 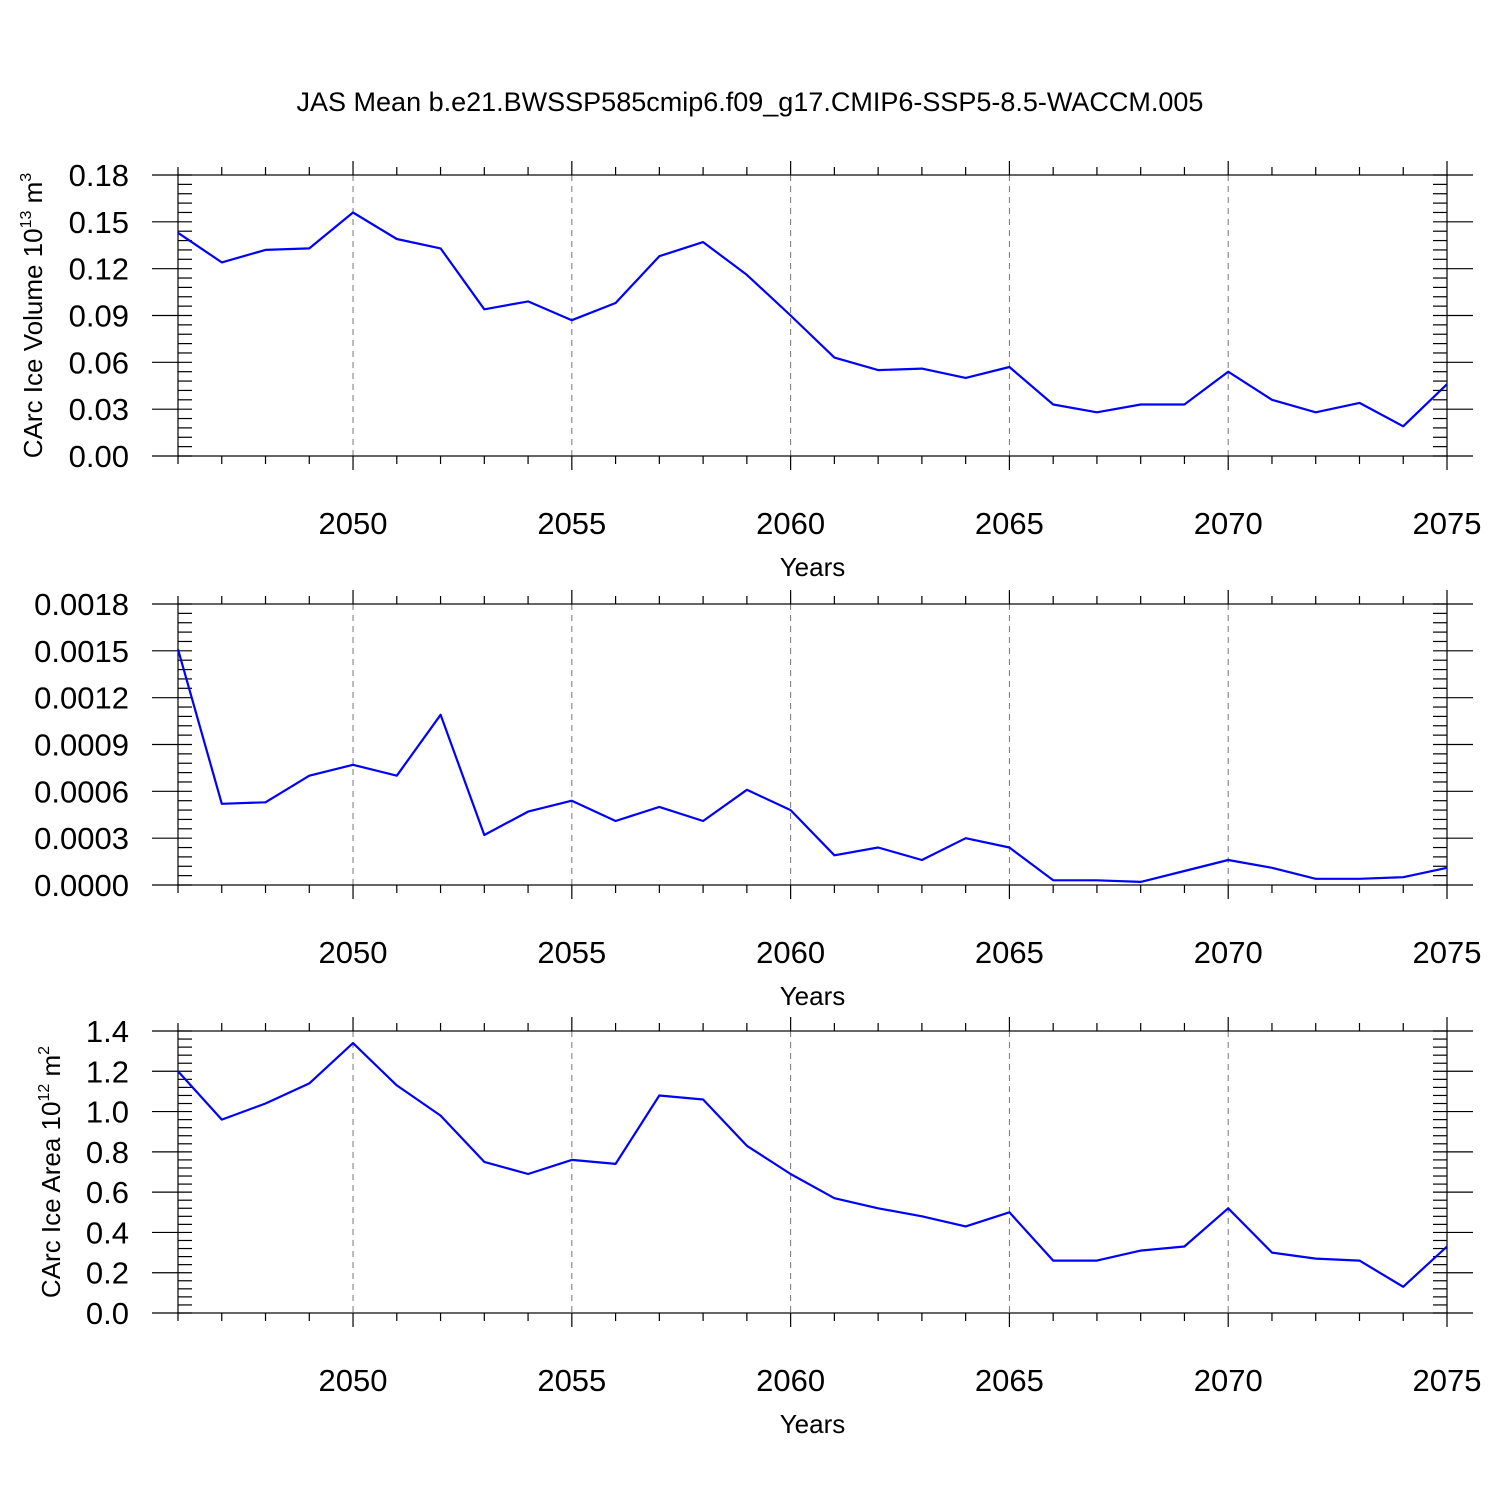 I want to click on y-tick-label: 1.0, so click(x=107, y=1112).